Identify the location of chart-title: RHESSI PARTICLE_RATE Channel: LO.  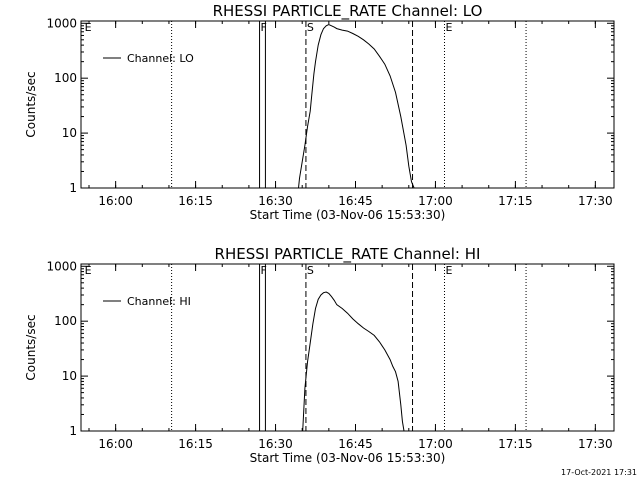
(348, 11).